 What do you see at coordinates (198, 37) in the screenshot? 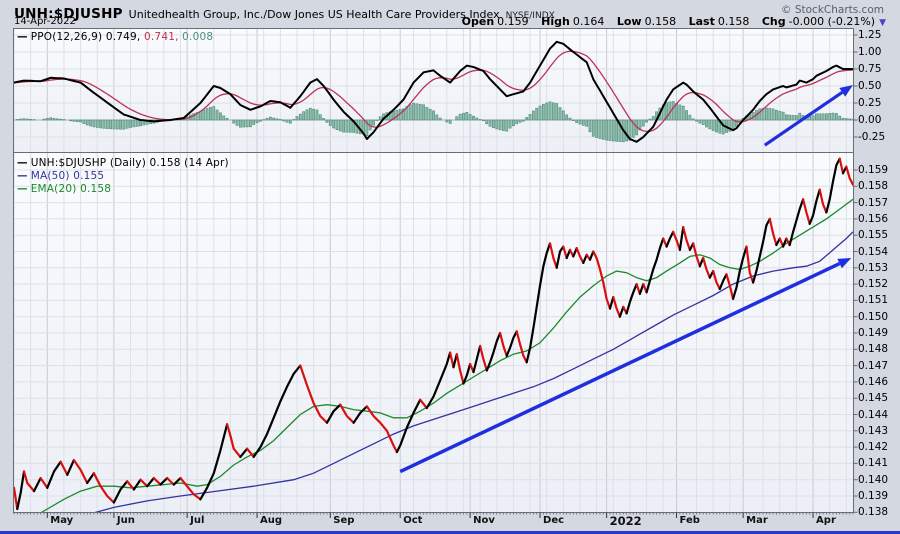
I see `ppo-hist-value: 0.008` at bounding box center [198, 37].